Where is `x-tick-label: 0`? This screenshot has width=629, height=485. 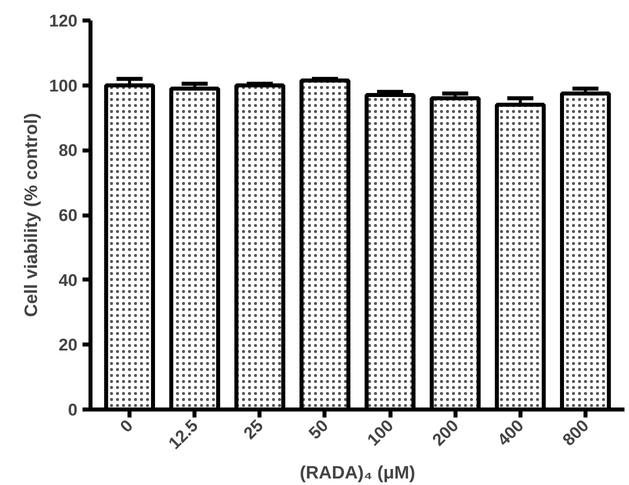 x-tick-label: 0 is located at coordinates (126, 426).